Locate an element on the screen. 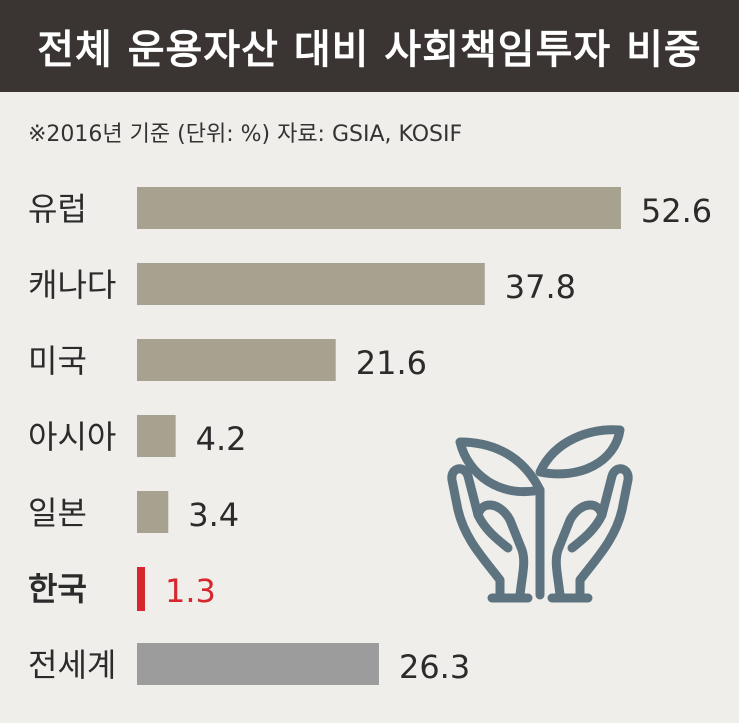 This screenshot has height=723, width=739. value-label: 52.6 is located at coordinates (676, 211).